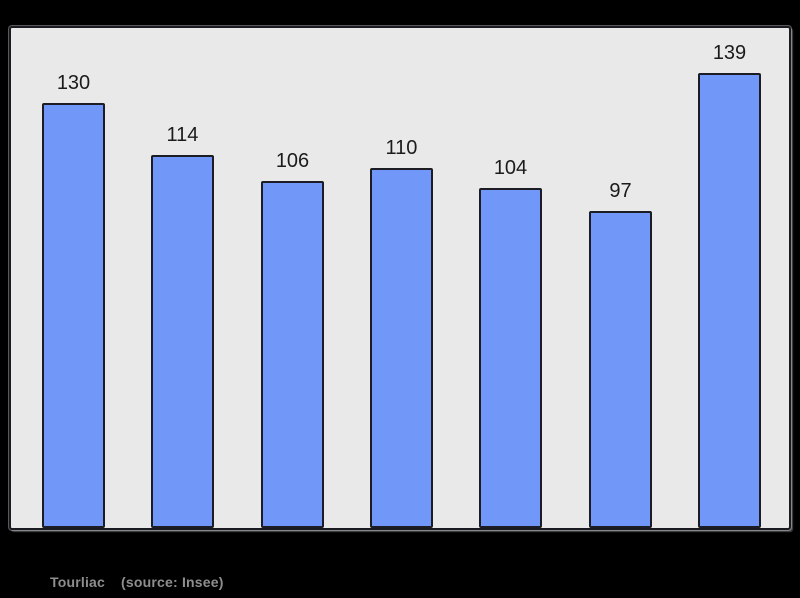 This screenshot has width=800, height=598. Describe the element at coordinates (182, 135) in the screenshot. I see `bar-value-label: 114` at that location.